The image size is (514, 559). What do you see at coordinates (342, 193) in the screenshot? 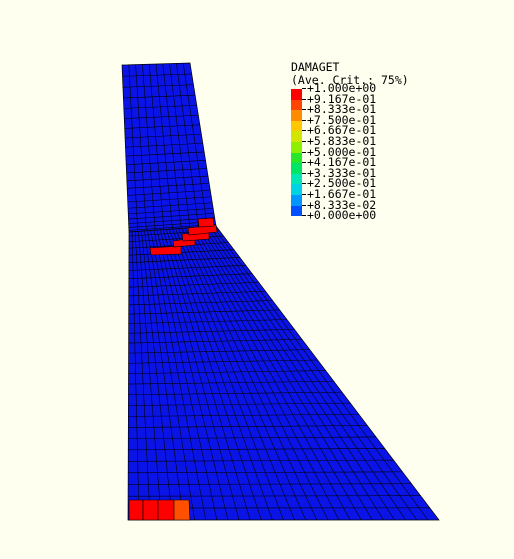
I see `legend-level-label: +1.667e-01` at bounding box center [342, 193].